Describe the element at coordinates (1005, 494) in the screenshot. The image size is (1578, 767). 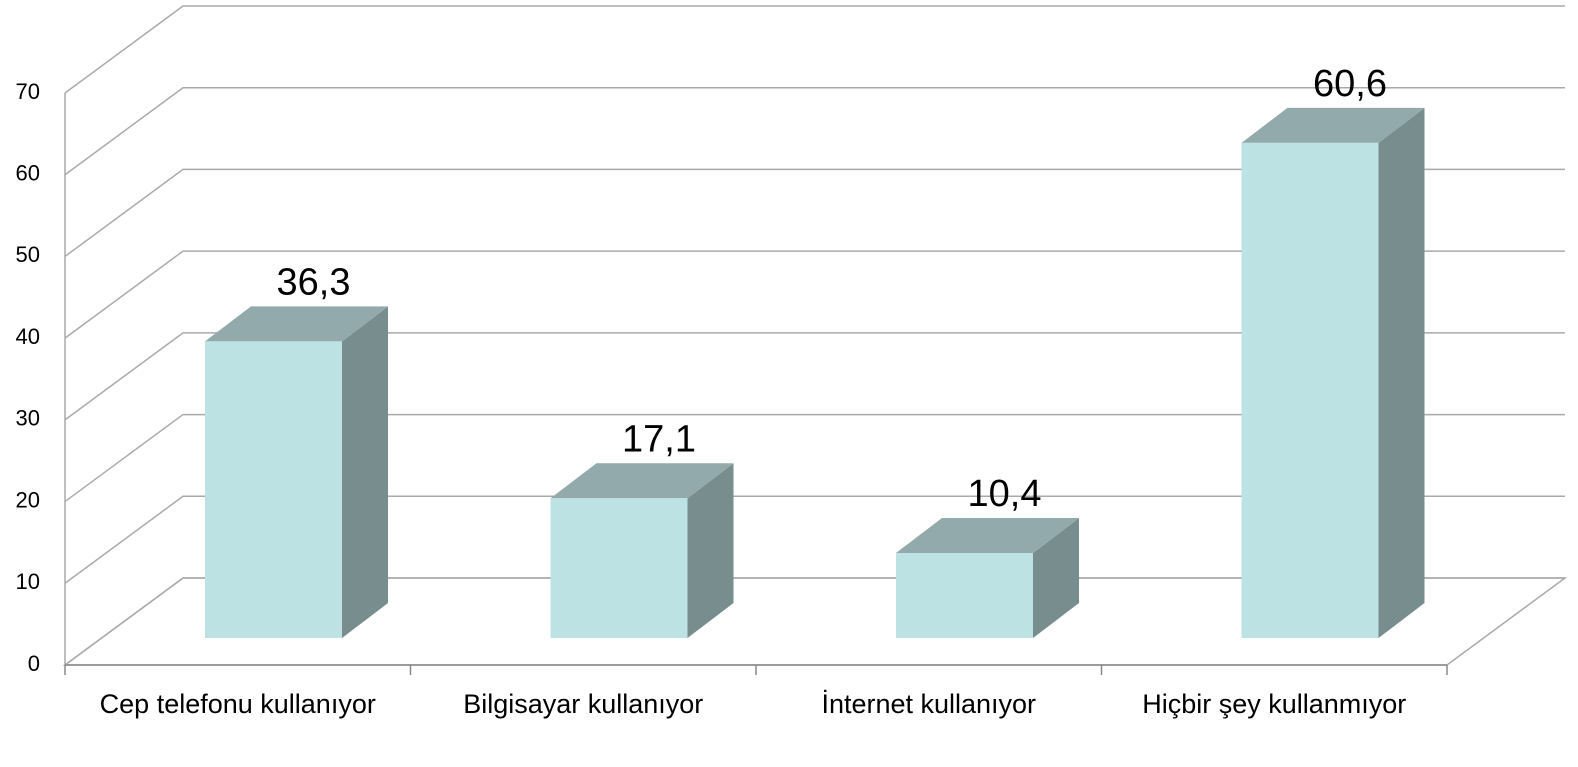
I see `value-label: 10,4` at that location.